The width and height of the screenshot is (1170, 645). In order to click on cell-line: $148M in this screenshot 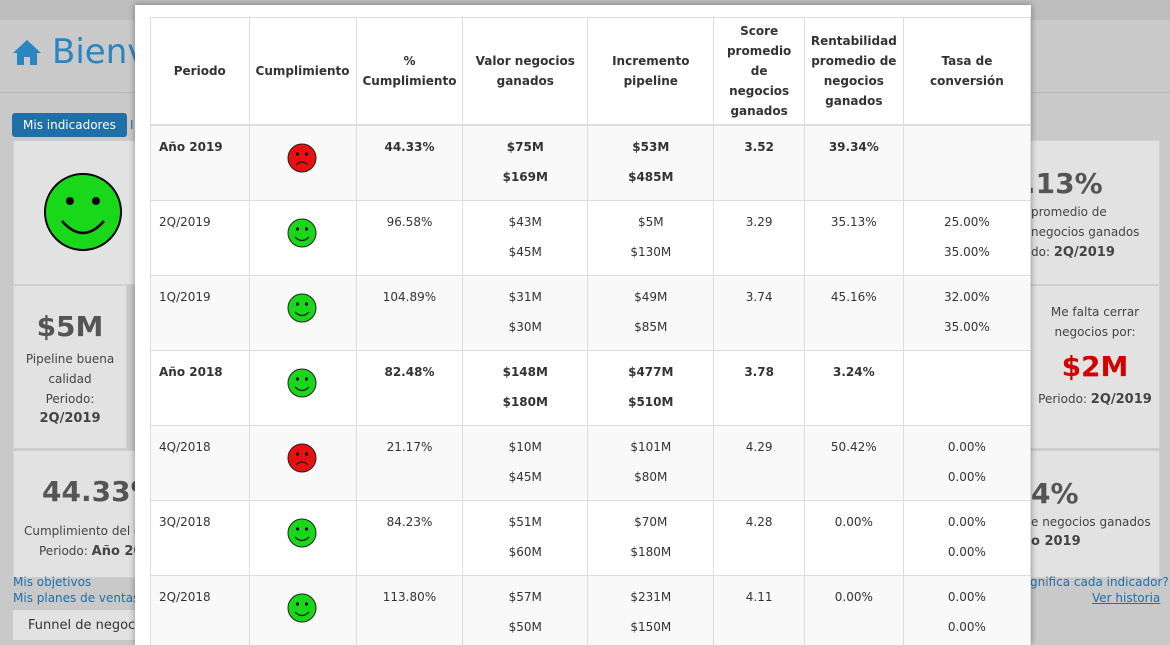, I will do `click(525, 378)`.